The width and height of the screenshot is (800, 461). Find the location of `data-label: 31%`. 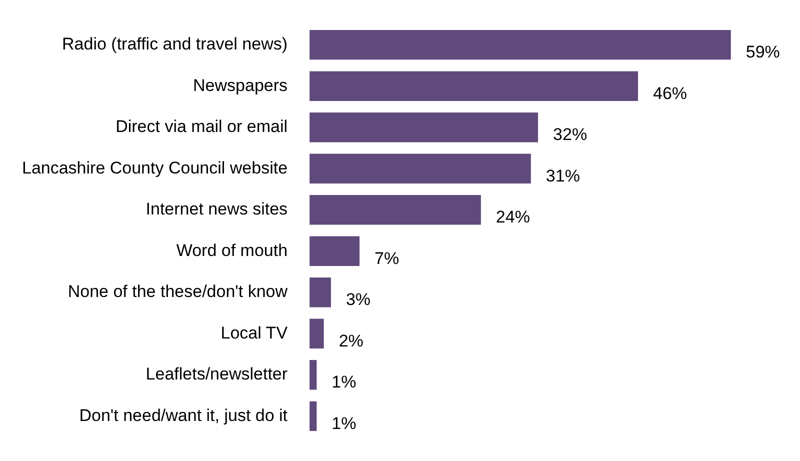

data-label: 31% is located at coordinates (563, 176).